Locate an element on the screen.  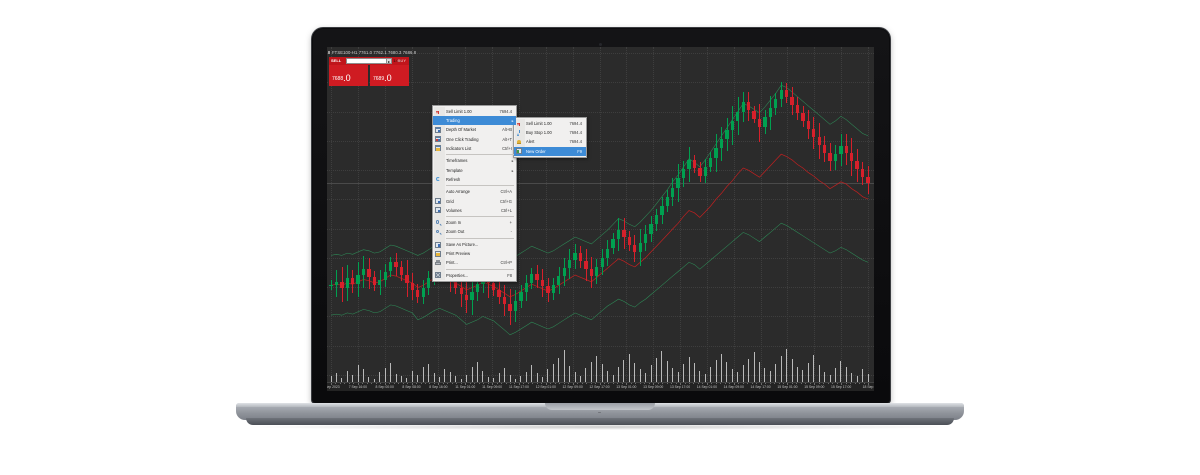
menu-item-refresh: Refresh is located at coordinates (474, 179).